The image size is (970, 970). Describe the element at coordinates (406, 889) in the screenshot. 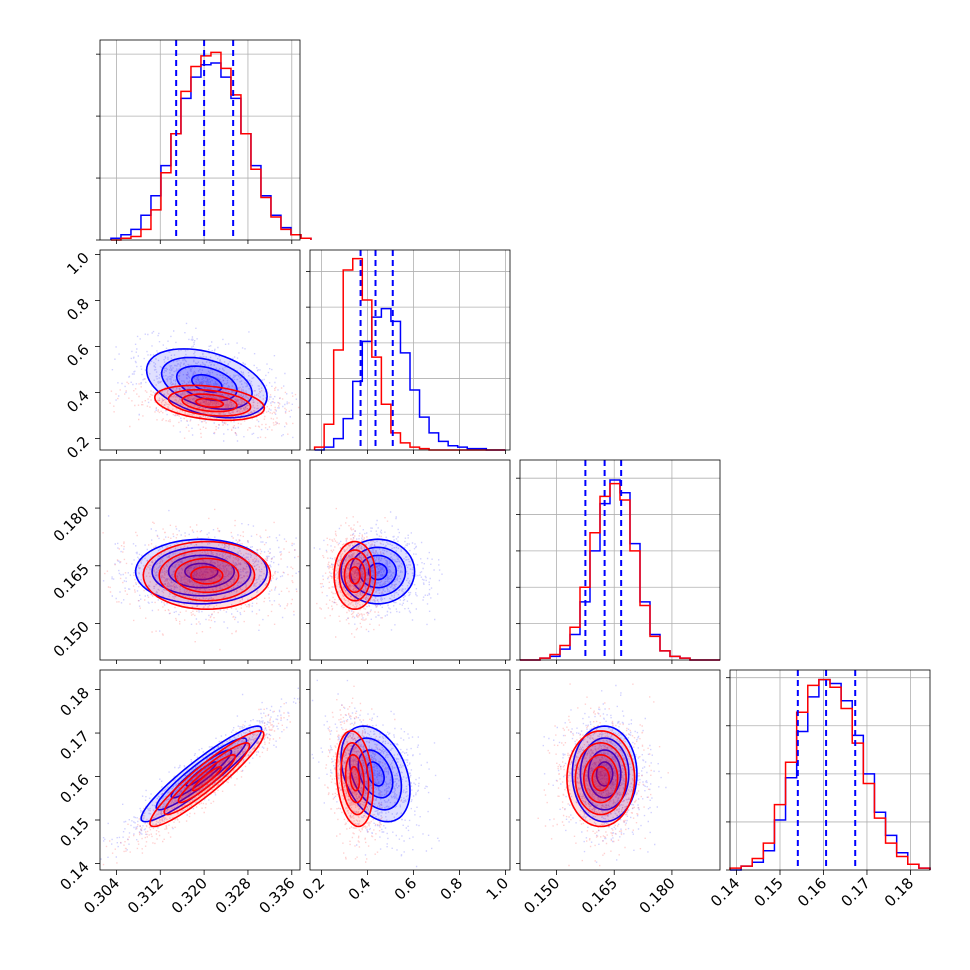

I see `x-tick-label-1-2: 0.6` at that location.